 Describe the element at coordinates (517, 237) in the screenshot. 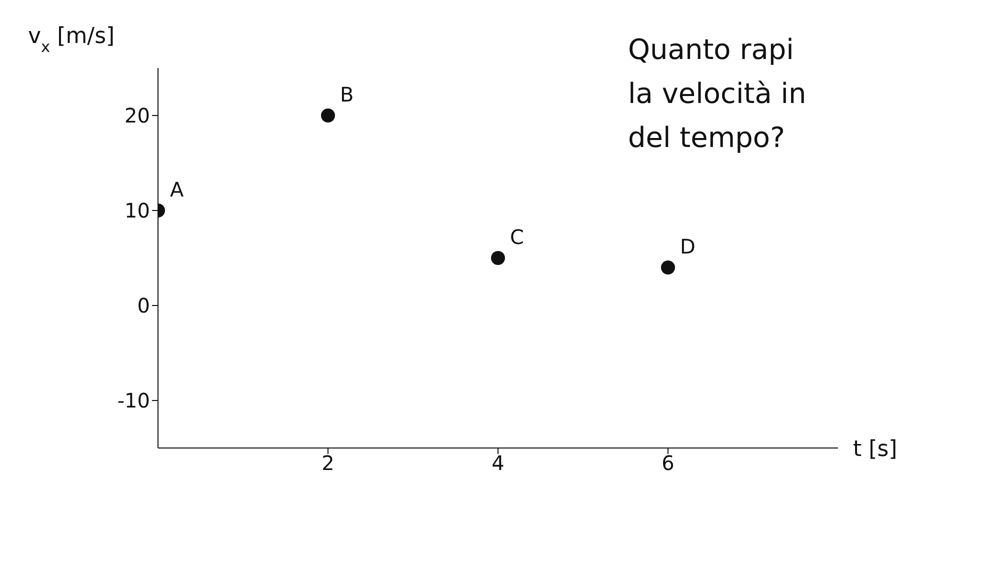

I see `annotation: C` at that location.